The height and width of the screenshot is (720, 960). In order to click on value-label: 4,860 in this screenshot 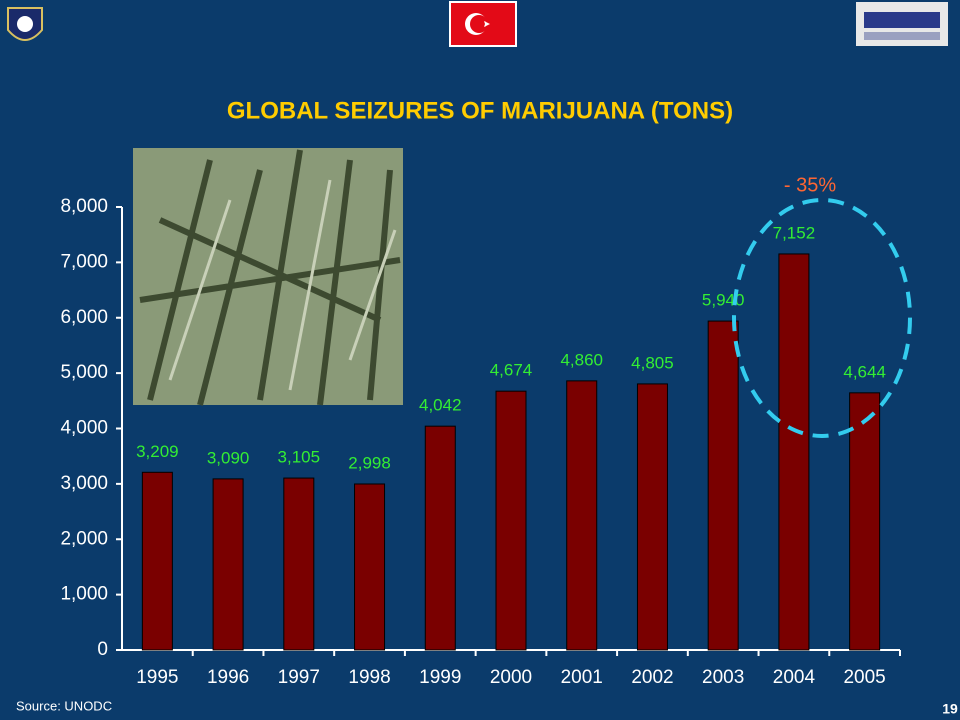, I will do `click(581, 359)`.